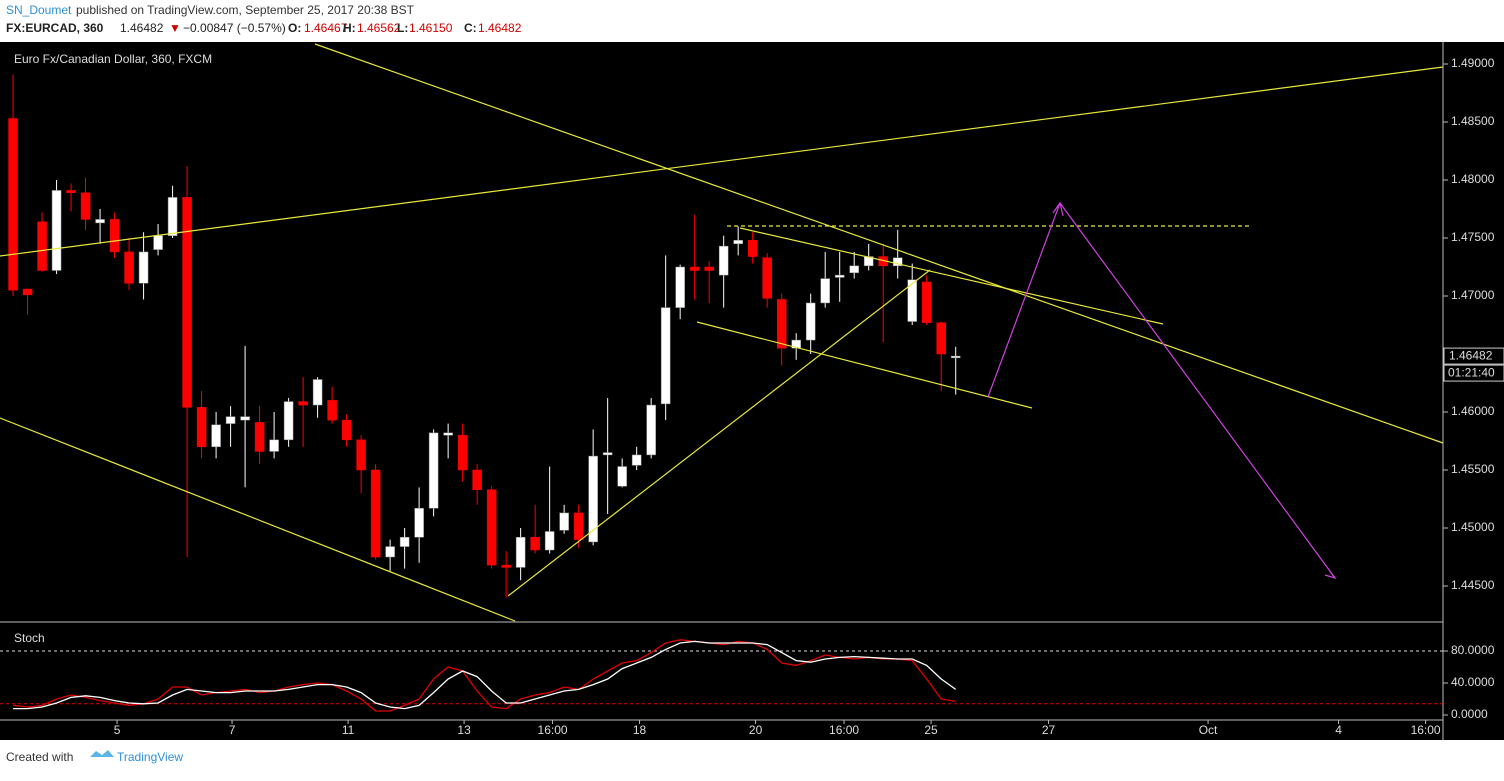  Describe the element at coordinates (1473, 295) in the screenshot. I see `y-tick-label: 1.47000` at that location.